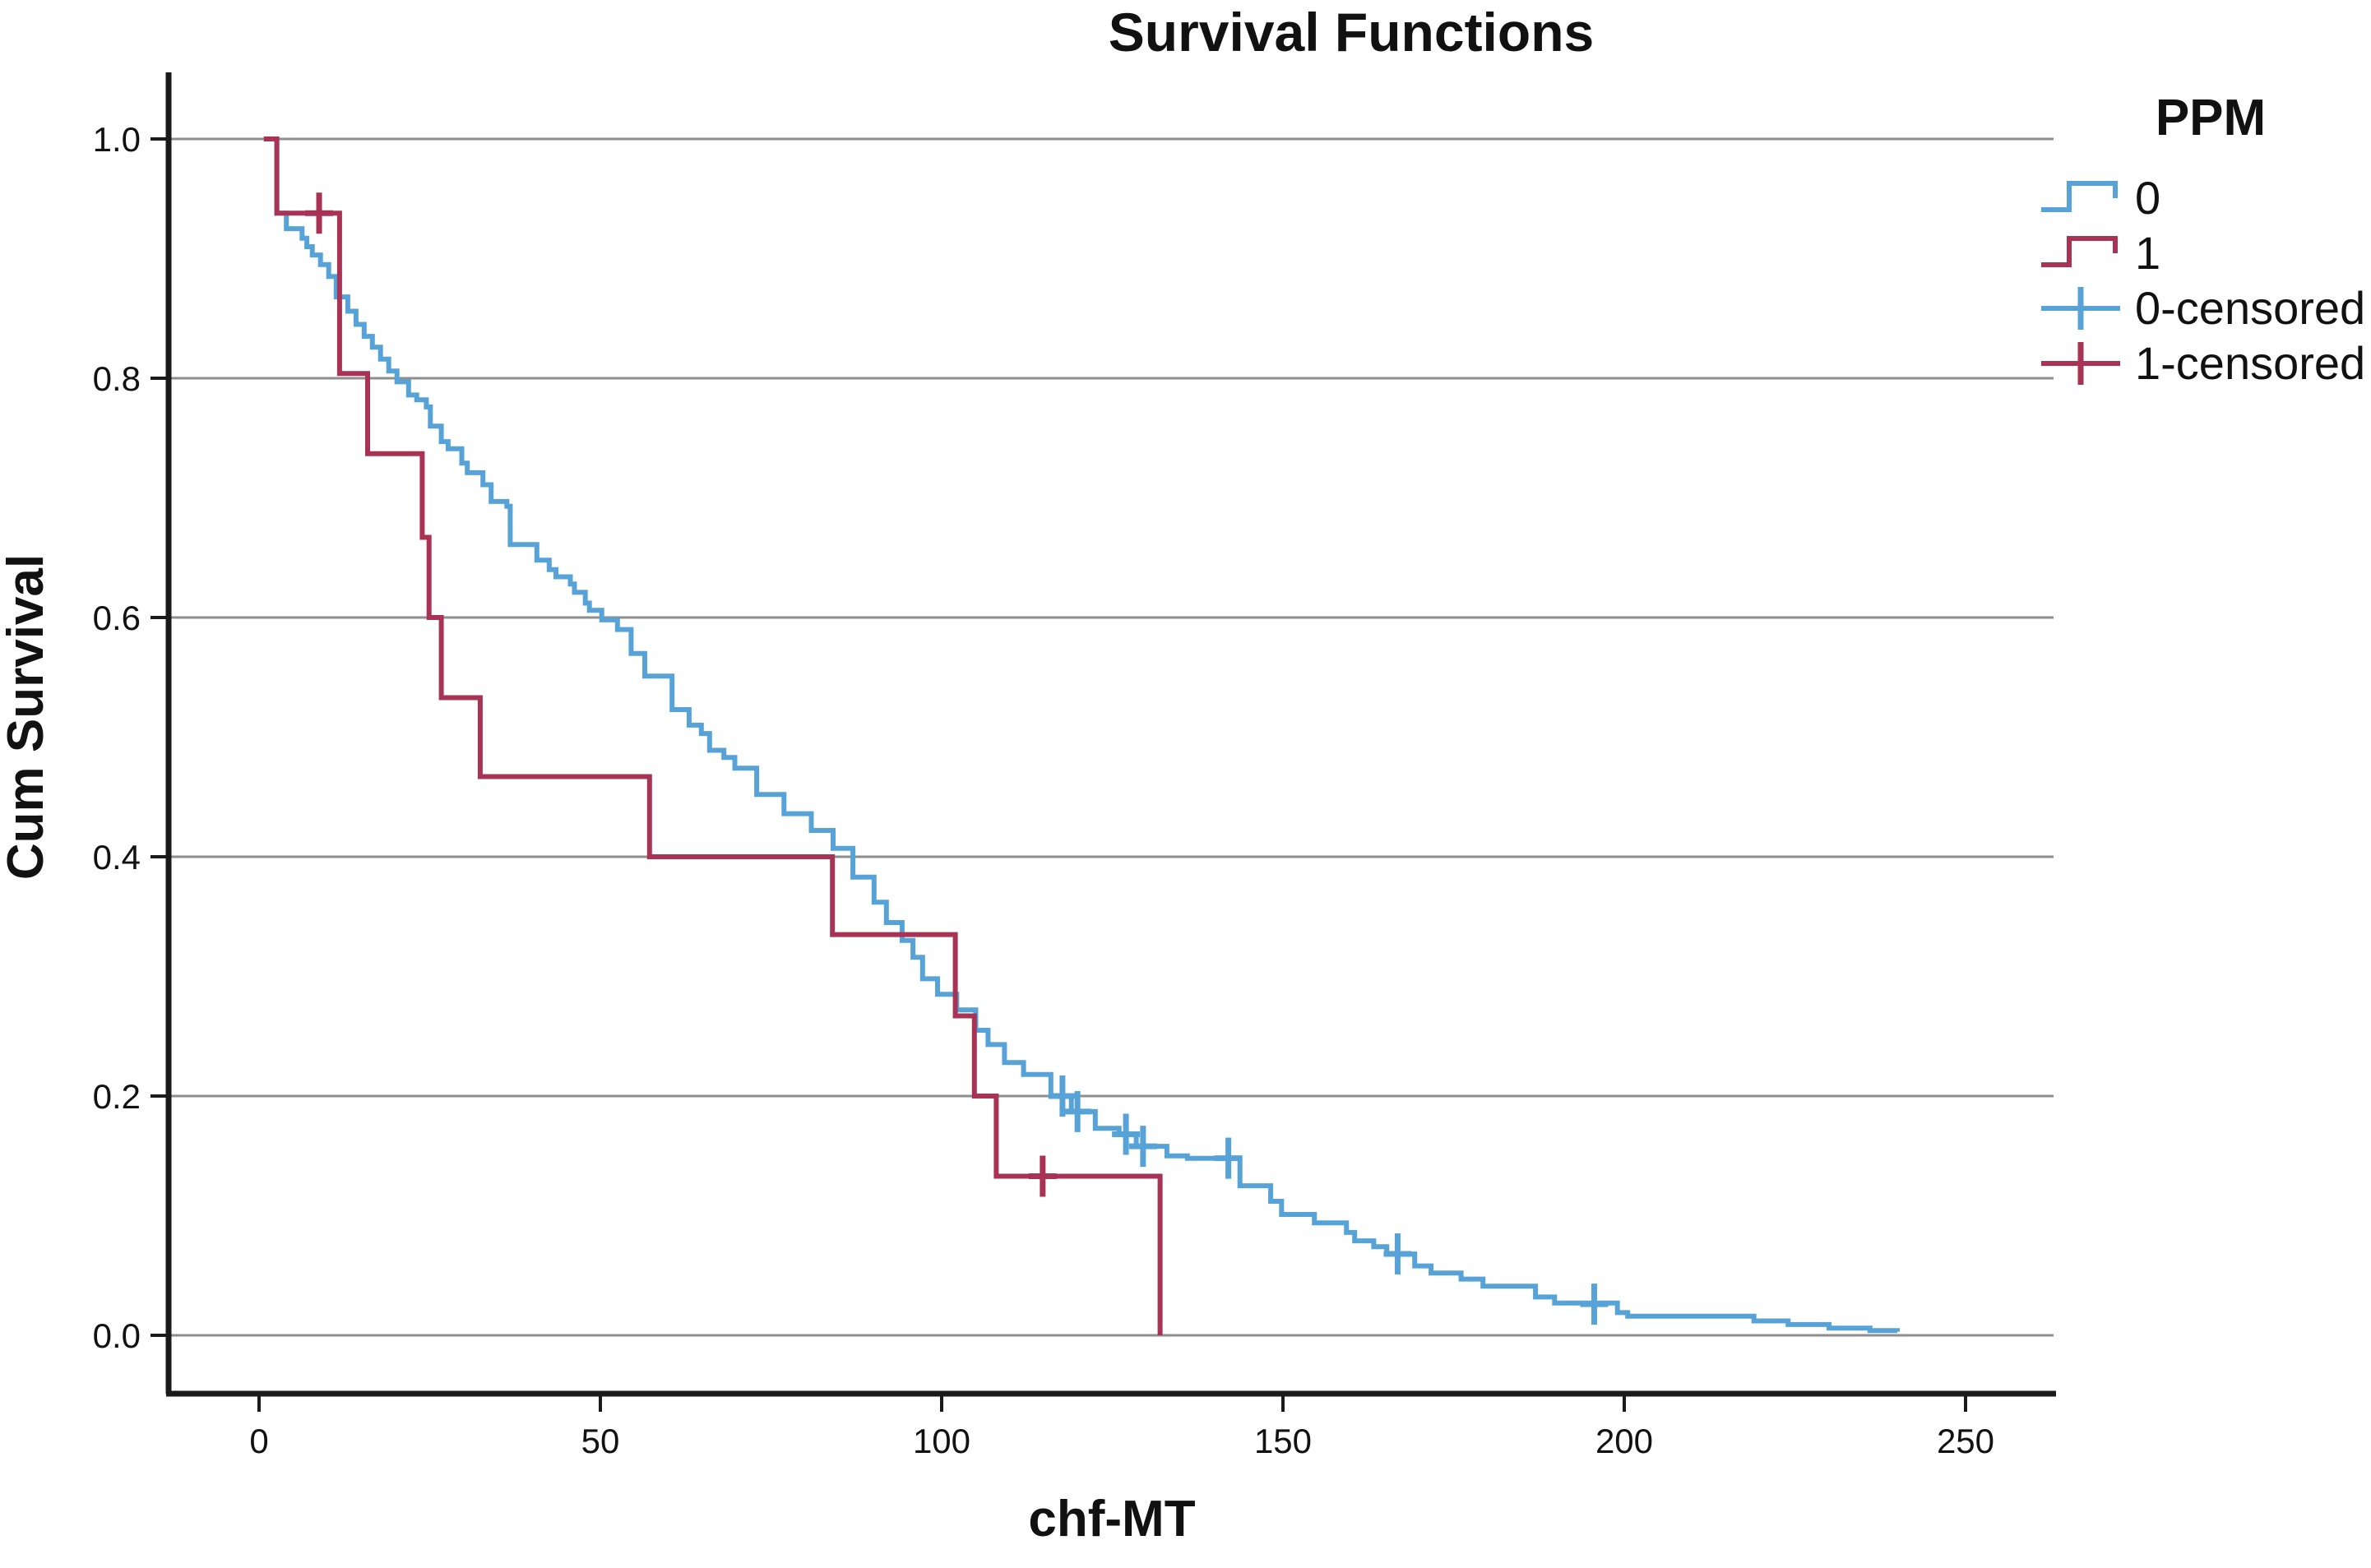 The width and height of the screenshot is (2371, 1568). What do you see at coordinates (117, 1335) in the screenshot?
I see `y-tick-label: 0.0` at bounding box center [117, 1335].